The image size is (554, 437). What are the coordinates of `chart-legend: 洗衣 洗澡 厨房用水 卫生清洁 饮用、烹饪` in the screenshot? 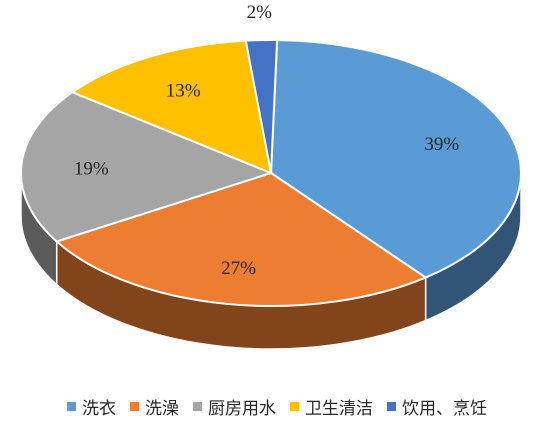 It's located at (277, 406).